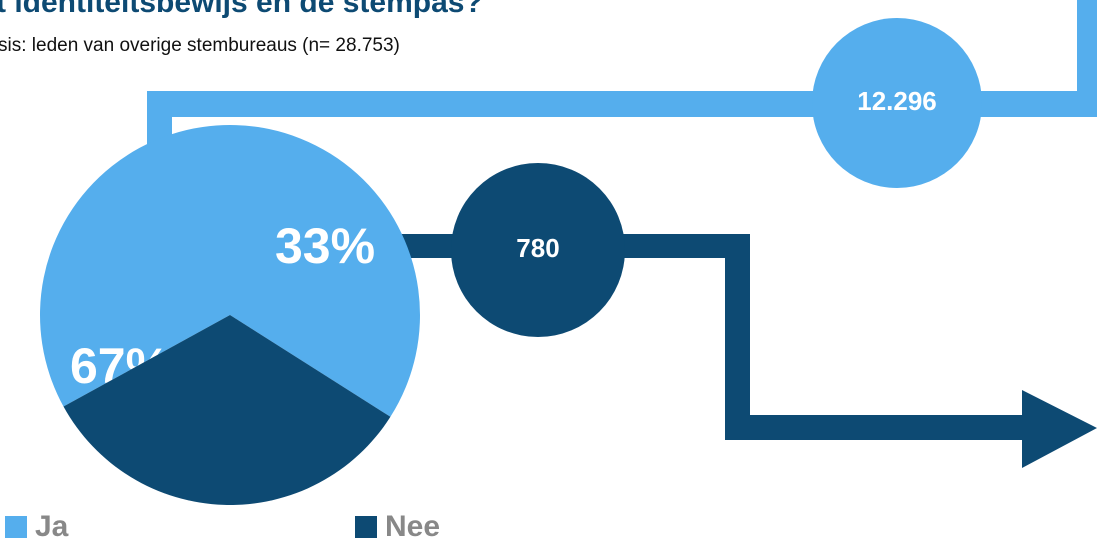 The height and width of the screenshot is (542, 1097). What do you see at coordinates (412, 526) in the screenshot?
I see `legend-label: Nee` at bounding box center [412, 526].